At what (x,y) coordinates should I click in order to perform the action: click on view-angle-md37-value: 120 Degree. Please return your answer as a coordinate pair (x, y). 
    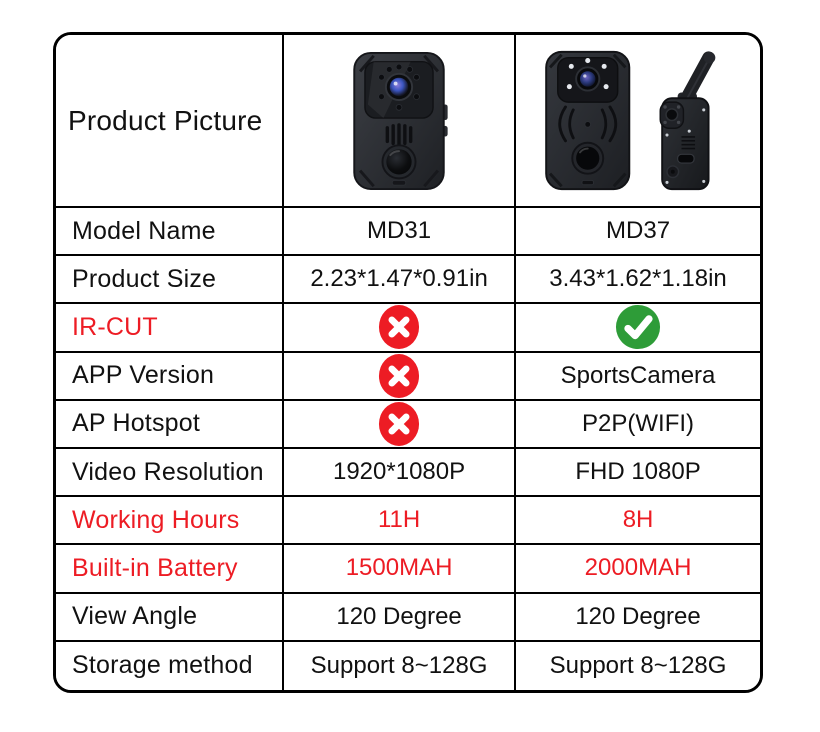
    Looking at the image, I should click on (638, 617).